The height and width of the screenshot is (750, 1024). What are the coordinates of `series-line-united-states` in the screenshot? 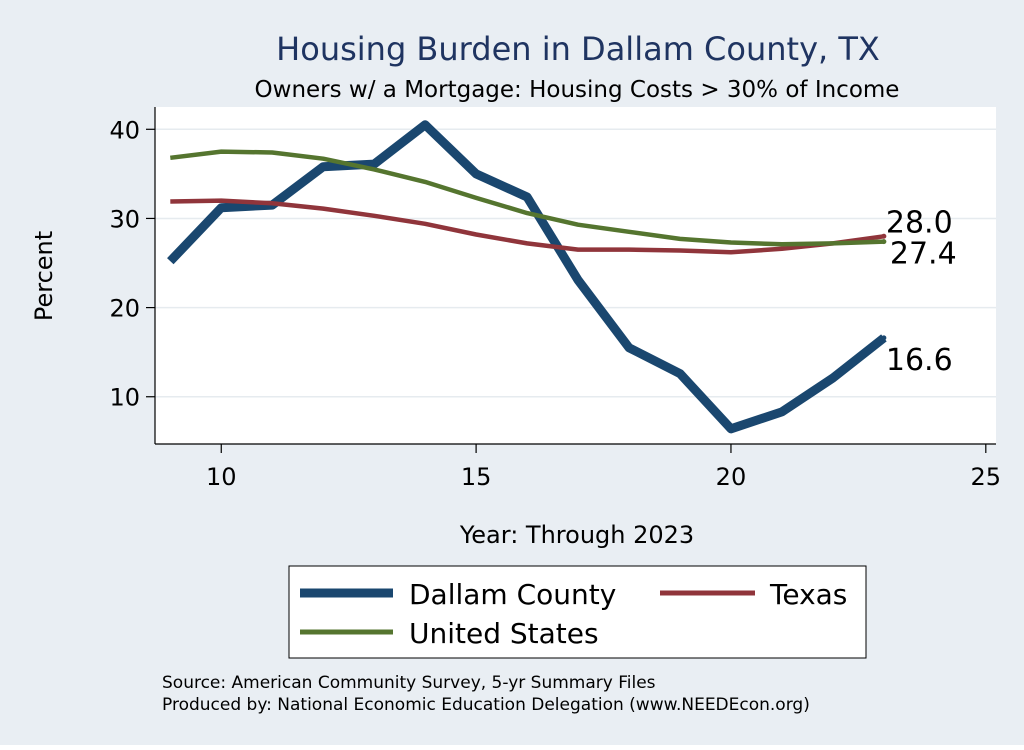 It's located at (527, 198).